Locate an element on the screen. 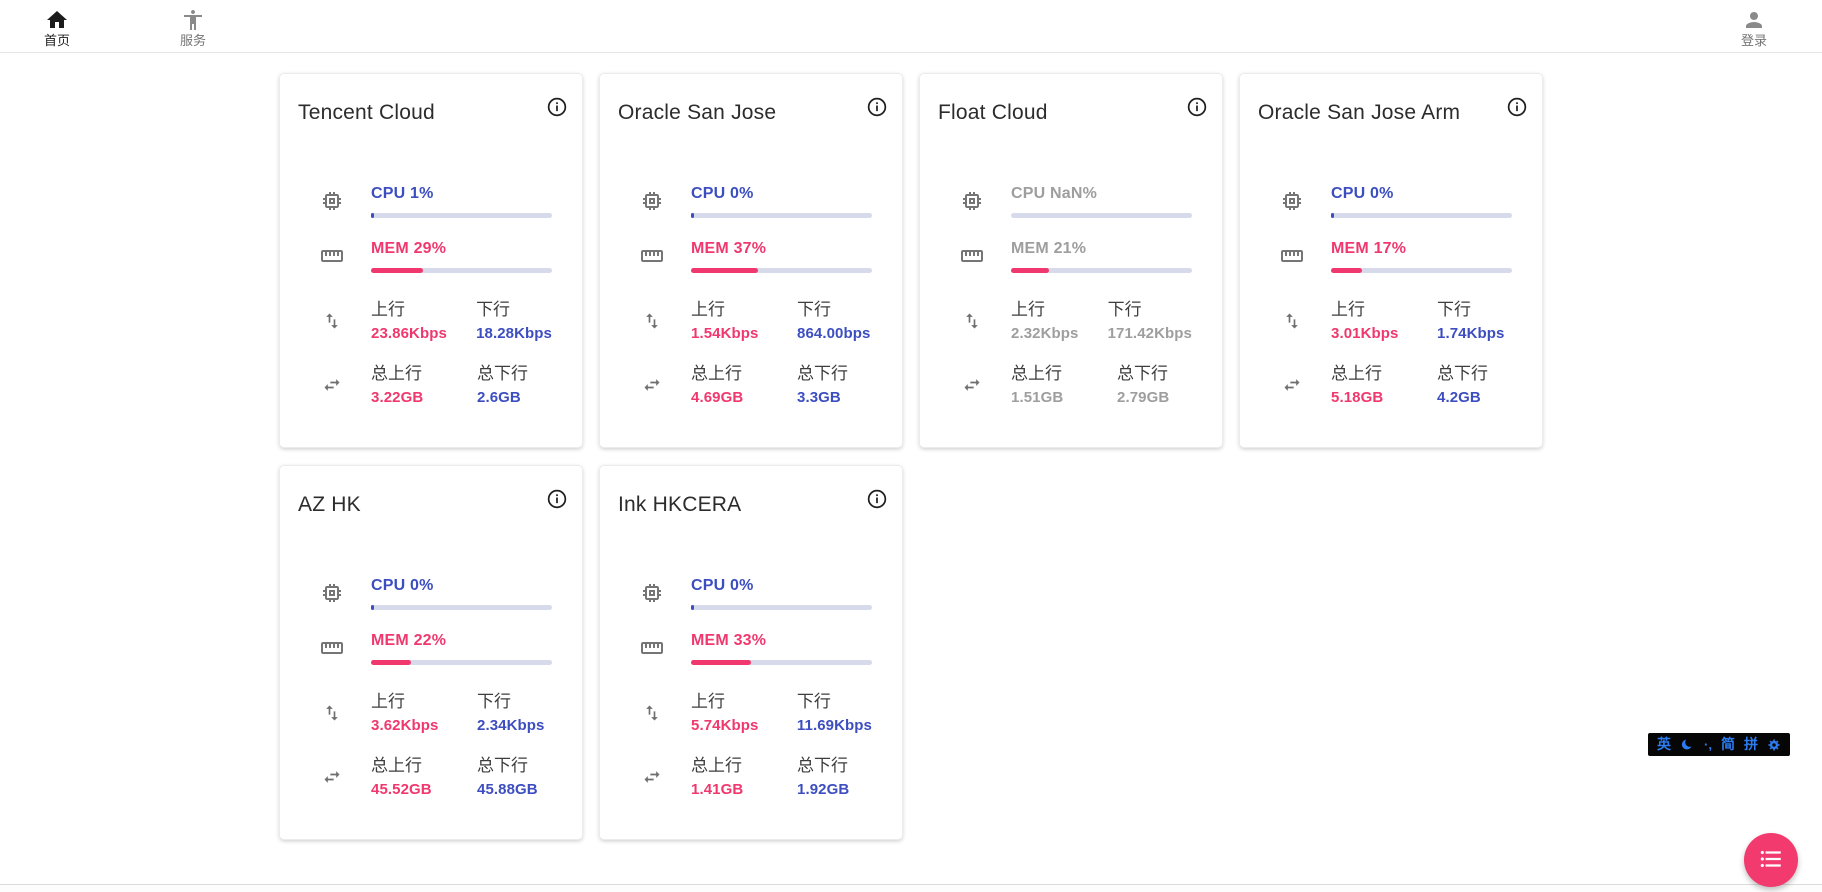  total-row: 总上行 3.22GB 总下行 2.6GB is located at coordinates (431, 385).